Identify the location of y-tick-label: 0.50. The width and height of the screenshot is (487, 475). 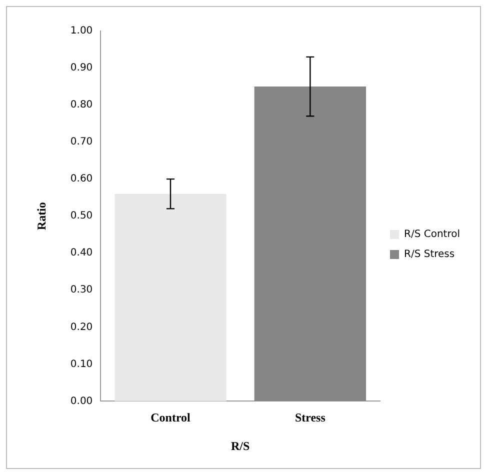
(81, 216).